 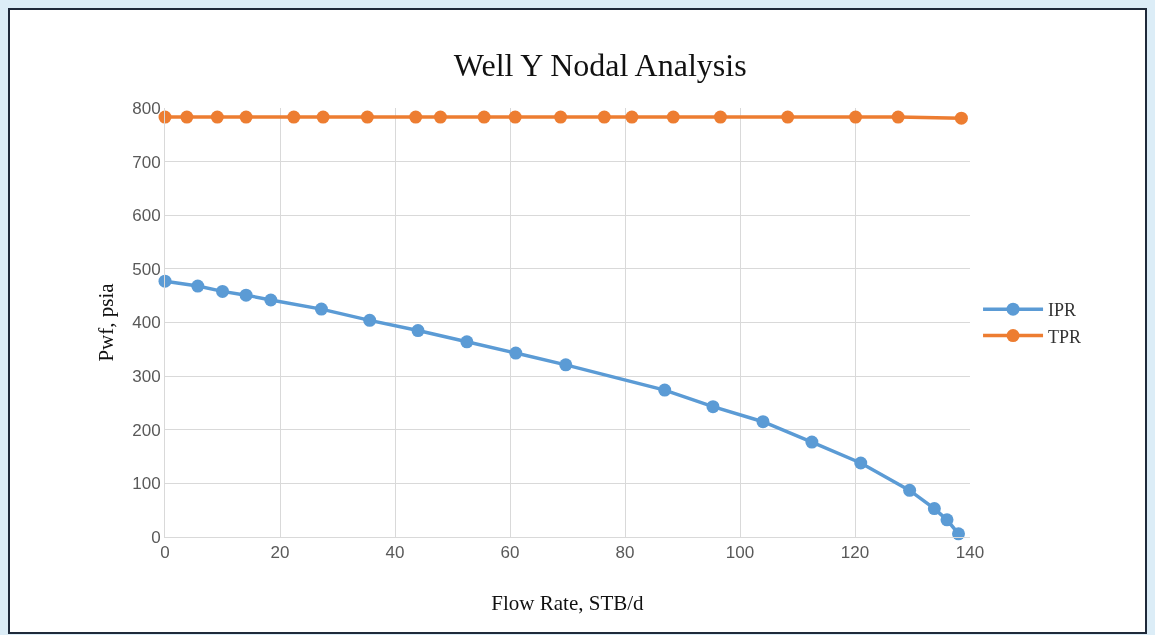 I want to click on y-tick-label: 100, so click(x=146, y=484).